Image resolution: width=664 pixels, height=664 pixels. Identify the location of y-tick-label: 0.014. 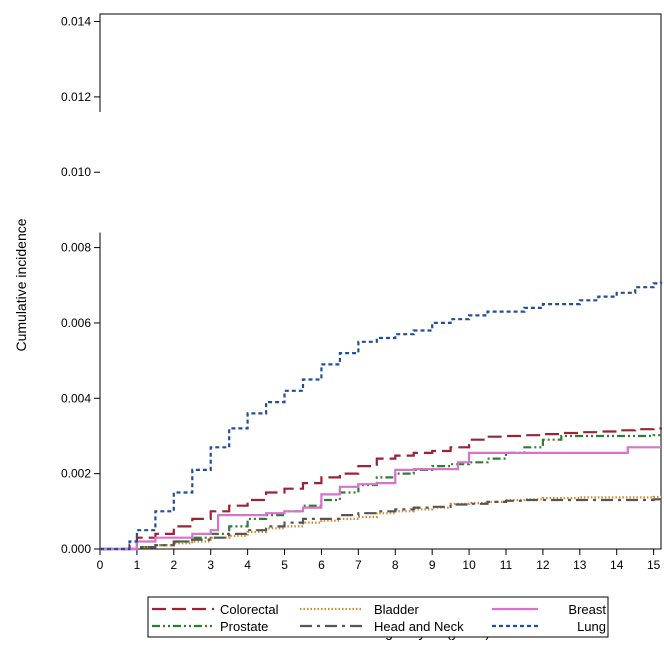
(76, 22).